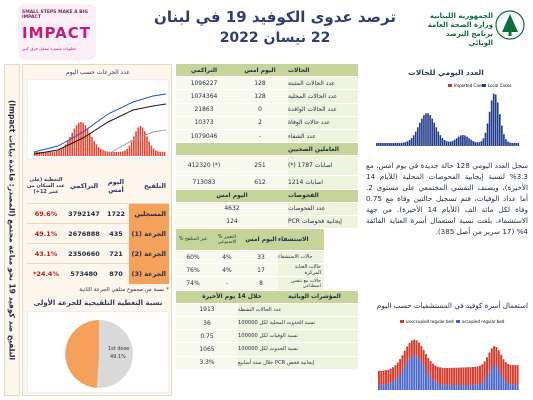  I want to click on cell-label: نسبة الحدوث لكل 100000, so click(298, 349).